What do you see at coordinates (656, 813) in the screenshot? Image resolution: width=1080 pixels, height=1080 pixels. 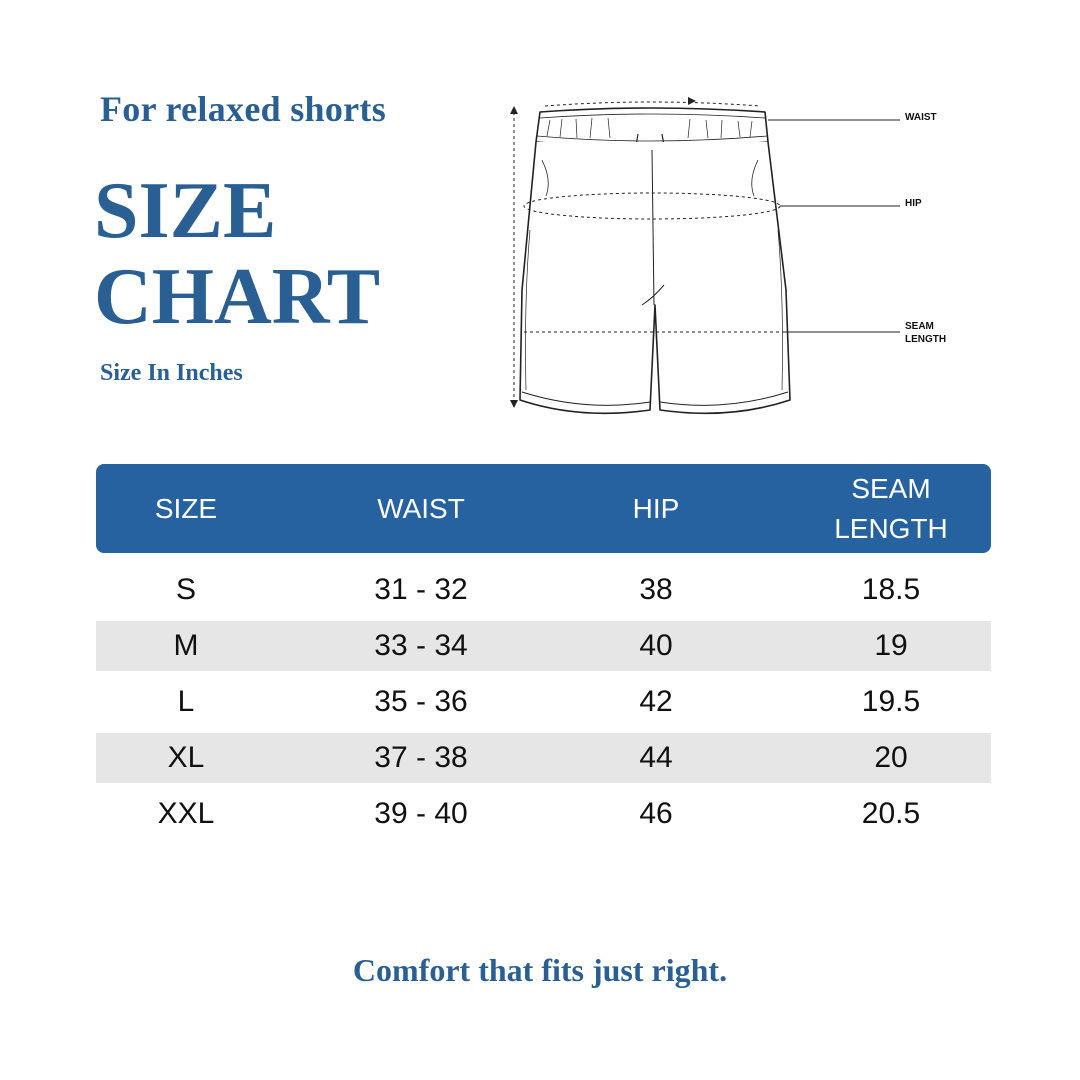 I see `cell-hip: 46` at bounding box center [656, 813].